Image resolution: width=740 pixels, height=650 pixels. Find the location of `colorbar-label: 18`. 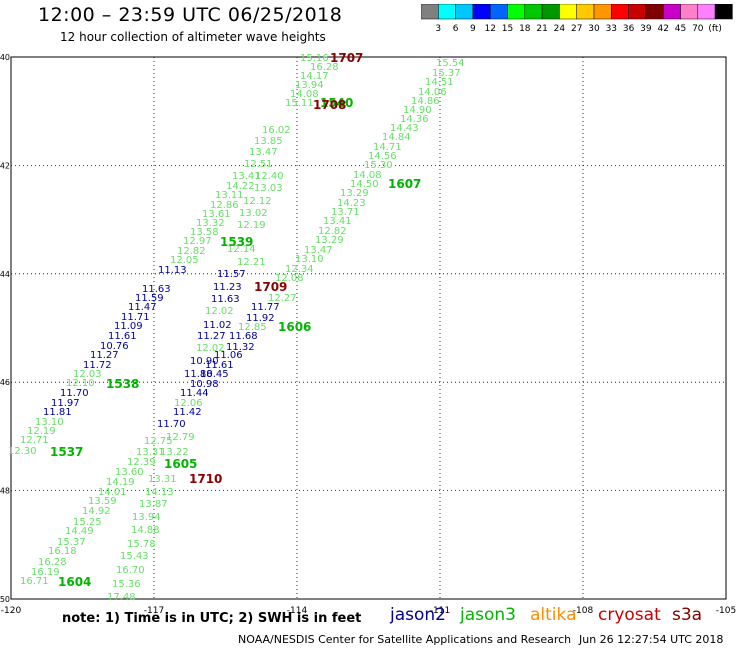

colorbar-label: 18 is located at coordinates (525, 29).